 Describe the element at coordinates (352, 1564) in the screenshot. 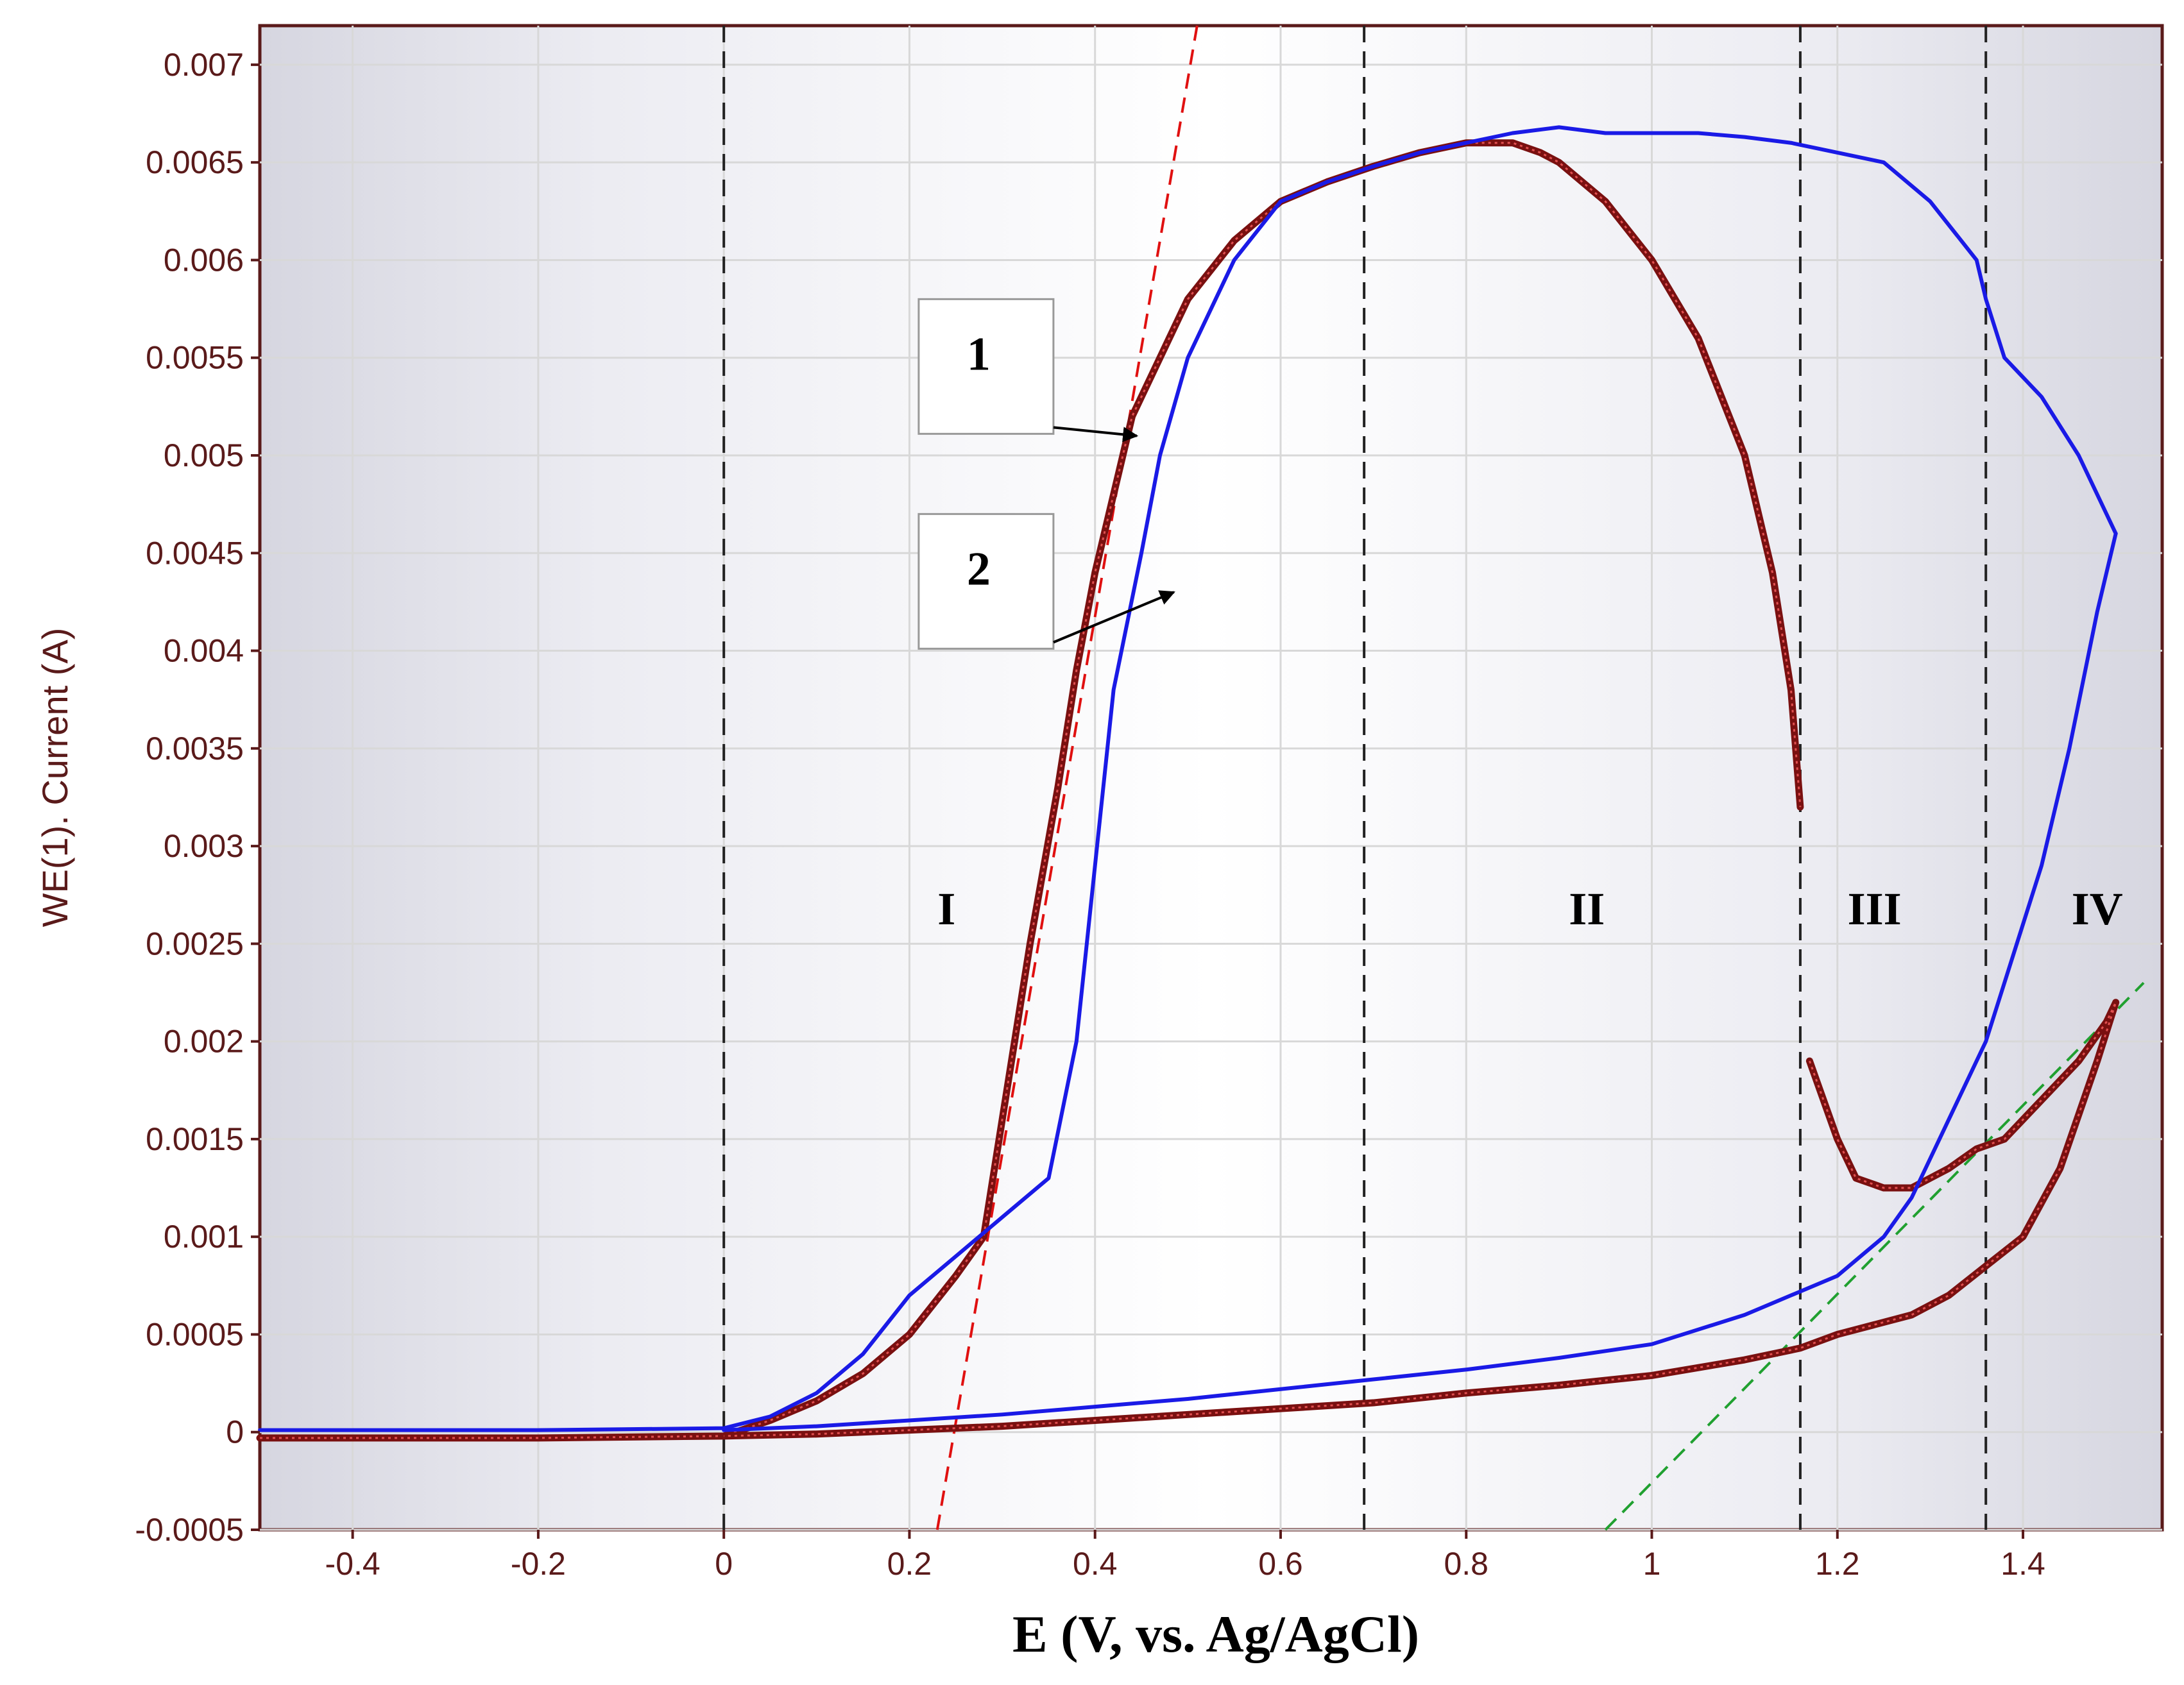

I see `x-tick-label: -0.4` at that location.